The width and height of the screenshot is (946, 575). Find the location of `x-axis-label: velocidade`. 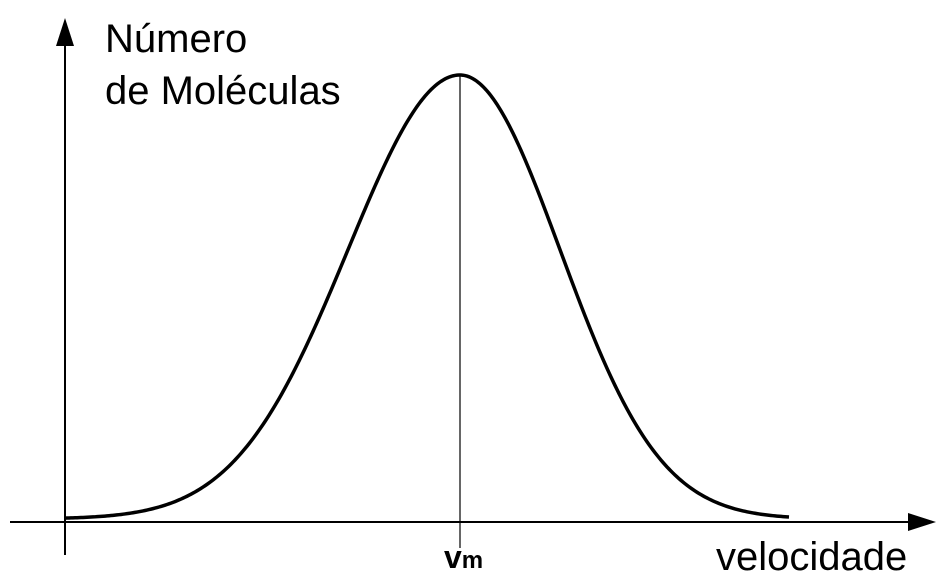

x-axis-label: velocidade is located at coordinates (811, 555).